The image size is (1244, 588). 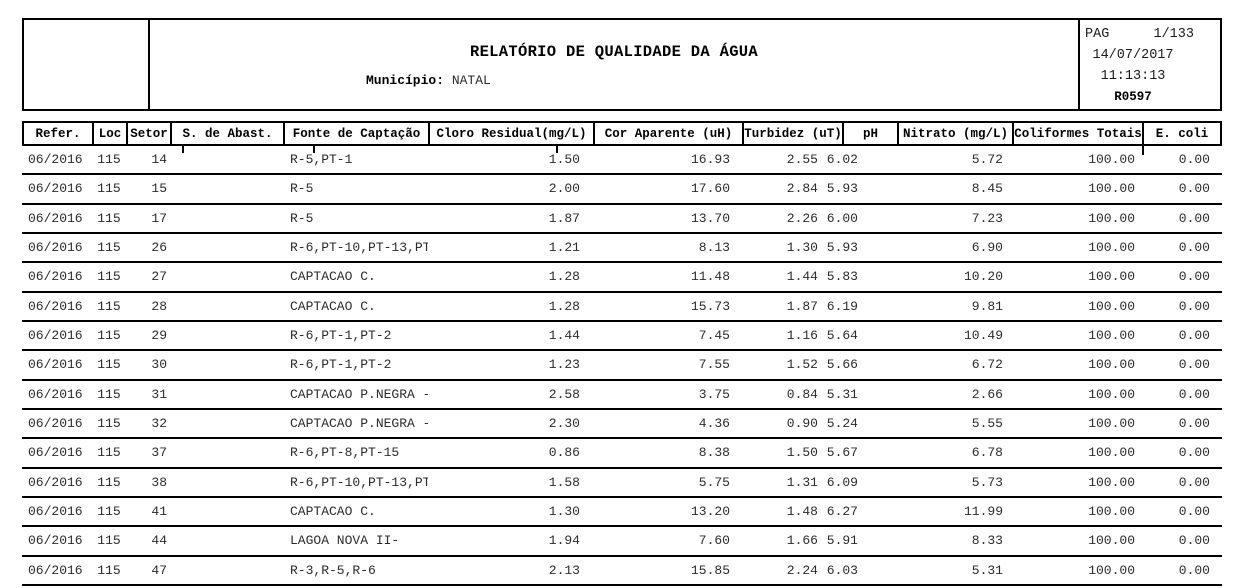 What do you see at coordinates (405, 80) in the screenshot?
I see `municipio-label: Município:` at bounding box center [405, 80].